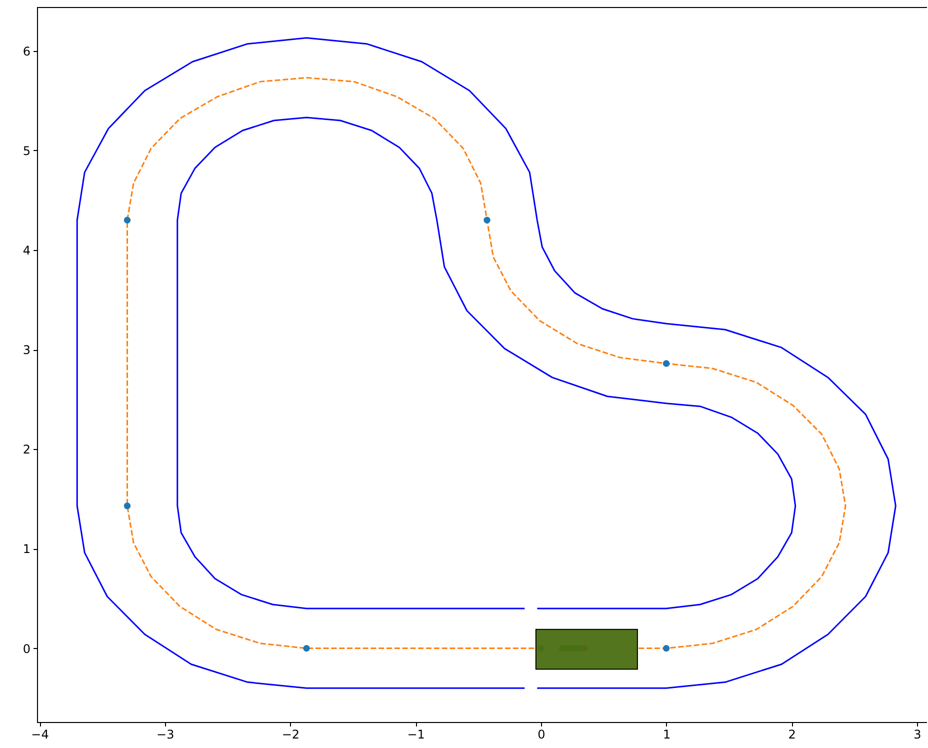 The image size is (928, 748). I want to click on y-tick-label: 1, so click(26, 549).